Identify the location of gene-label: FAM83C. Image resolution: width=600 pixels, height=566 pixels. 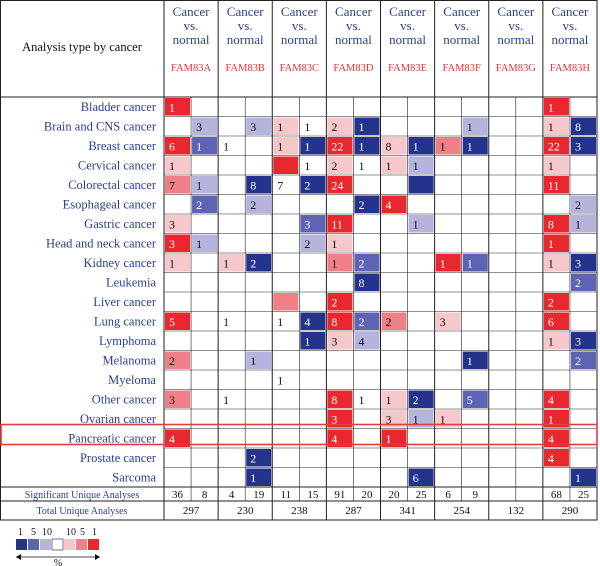
(299, 68).